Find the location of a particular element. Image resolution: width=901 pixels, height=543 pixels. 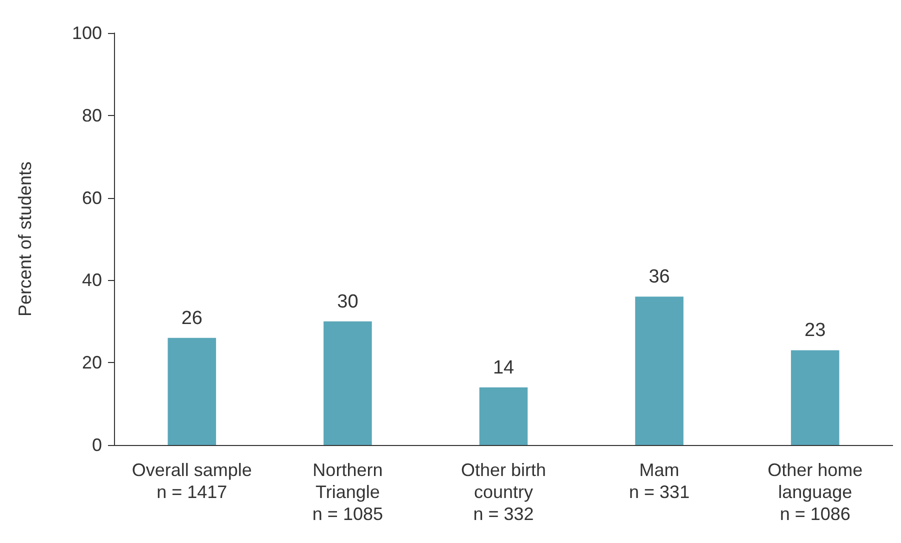

y-axis-title: Percent of students is located at coordinates (25, 239).